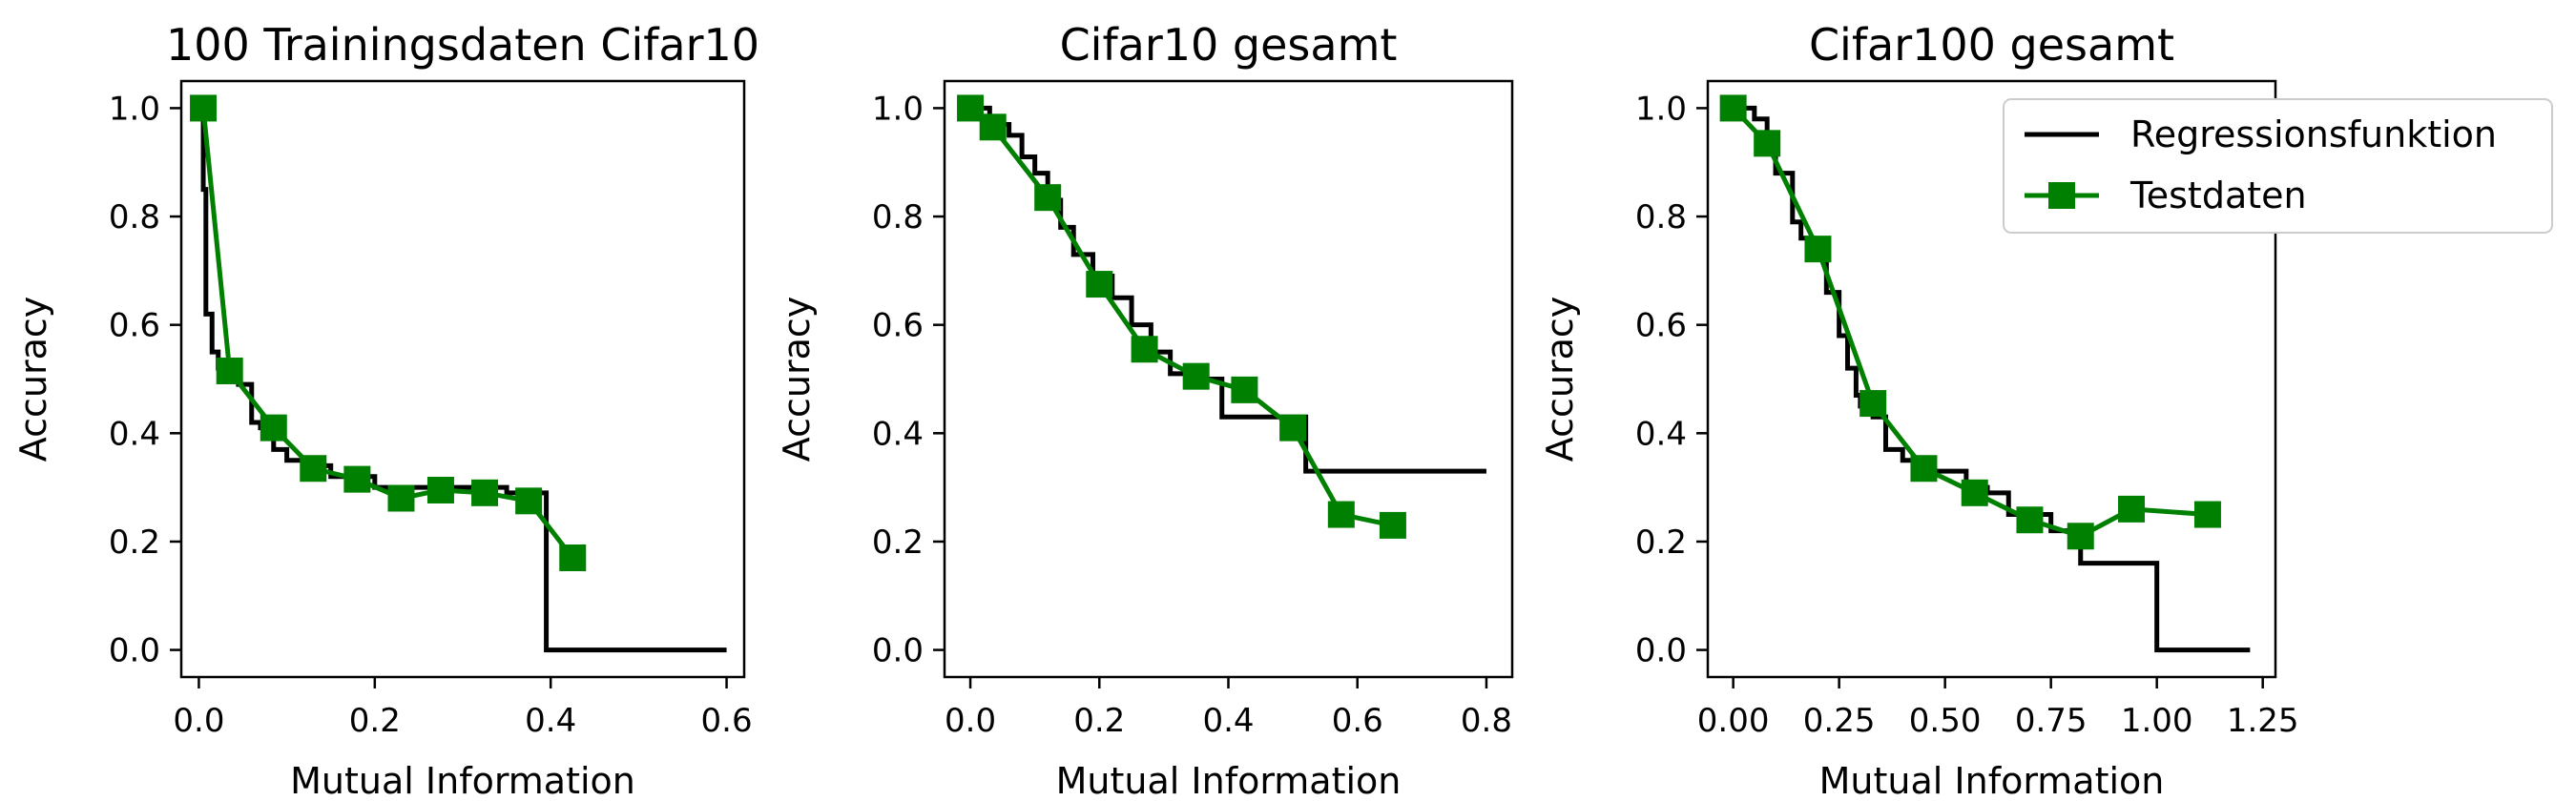 This screenshot has width=2576, height=801. I want to click on panel-1-ytick-label: 0.6, so click(134, 326).